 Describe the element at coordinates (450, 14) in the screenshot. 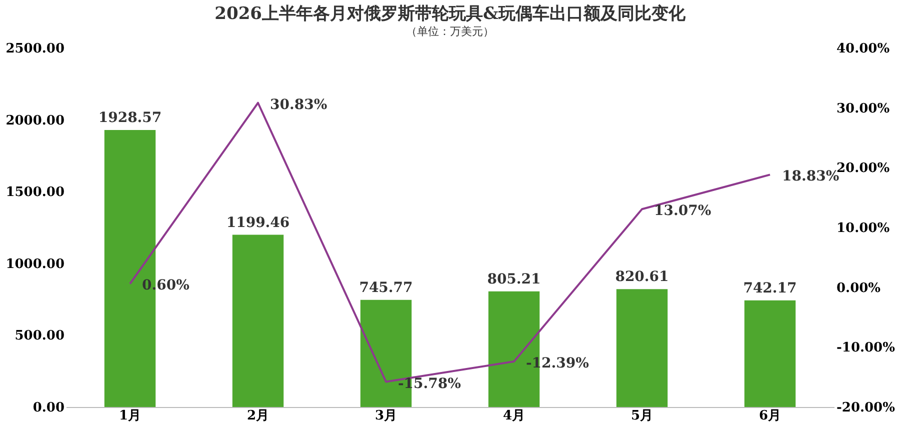

I see `chart-title: 2026上半年各月对俄罗斯带轮玩具&玩偶车出口额及同比变化` at that location.